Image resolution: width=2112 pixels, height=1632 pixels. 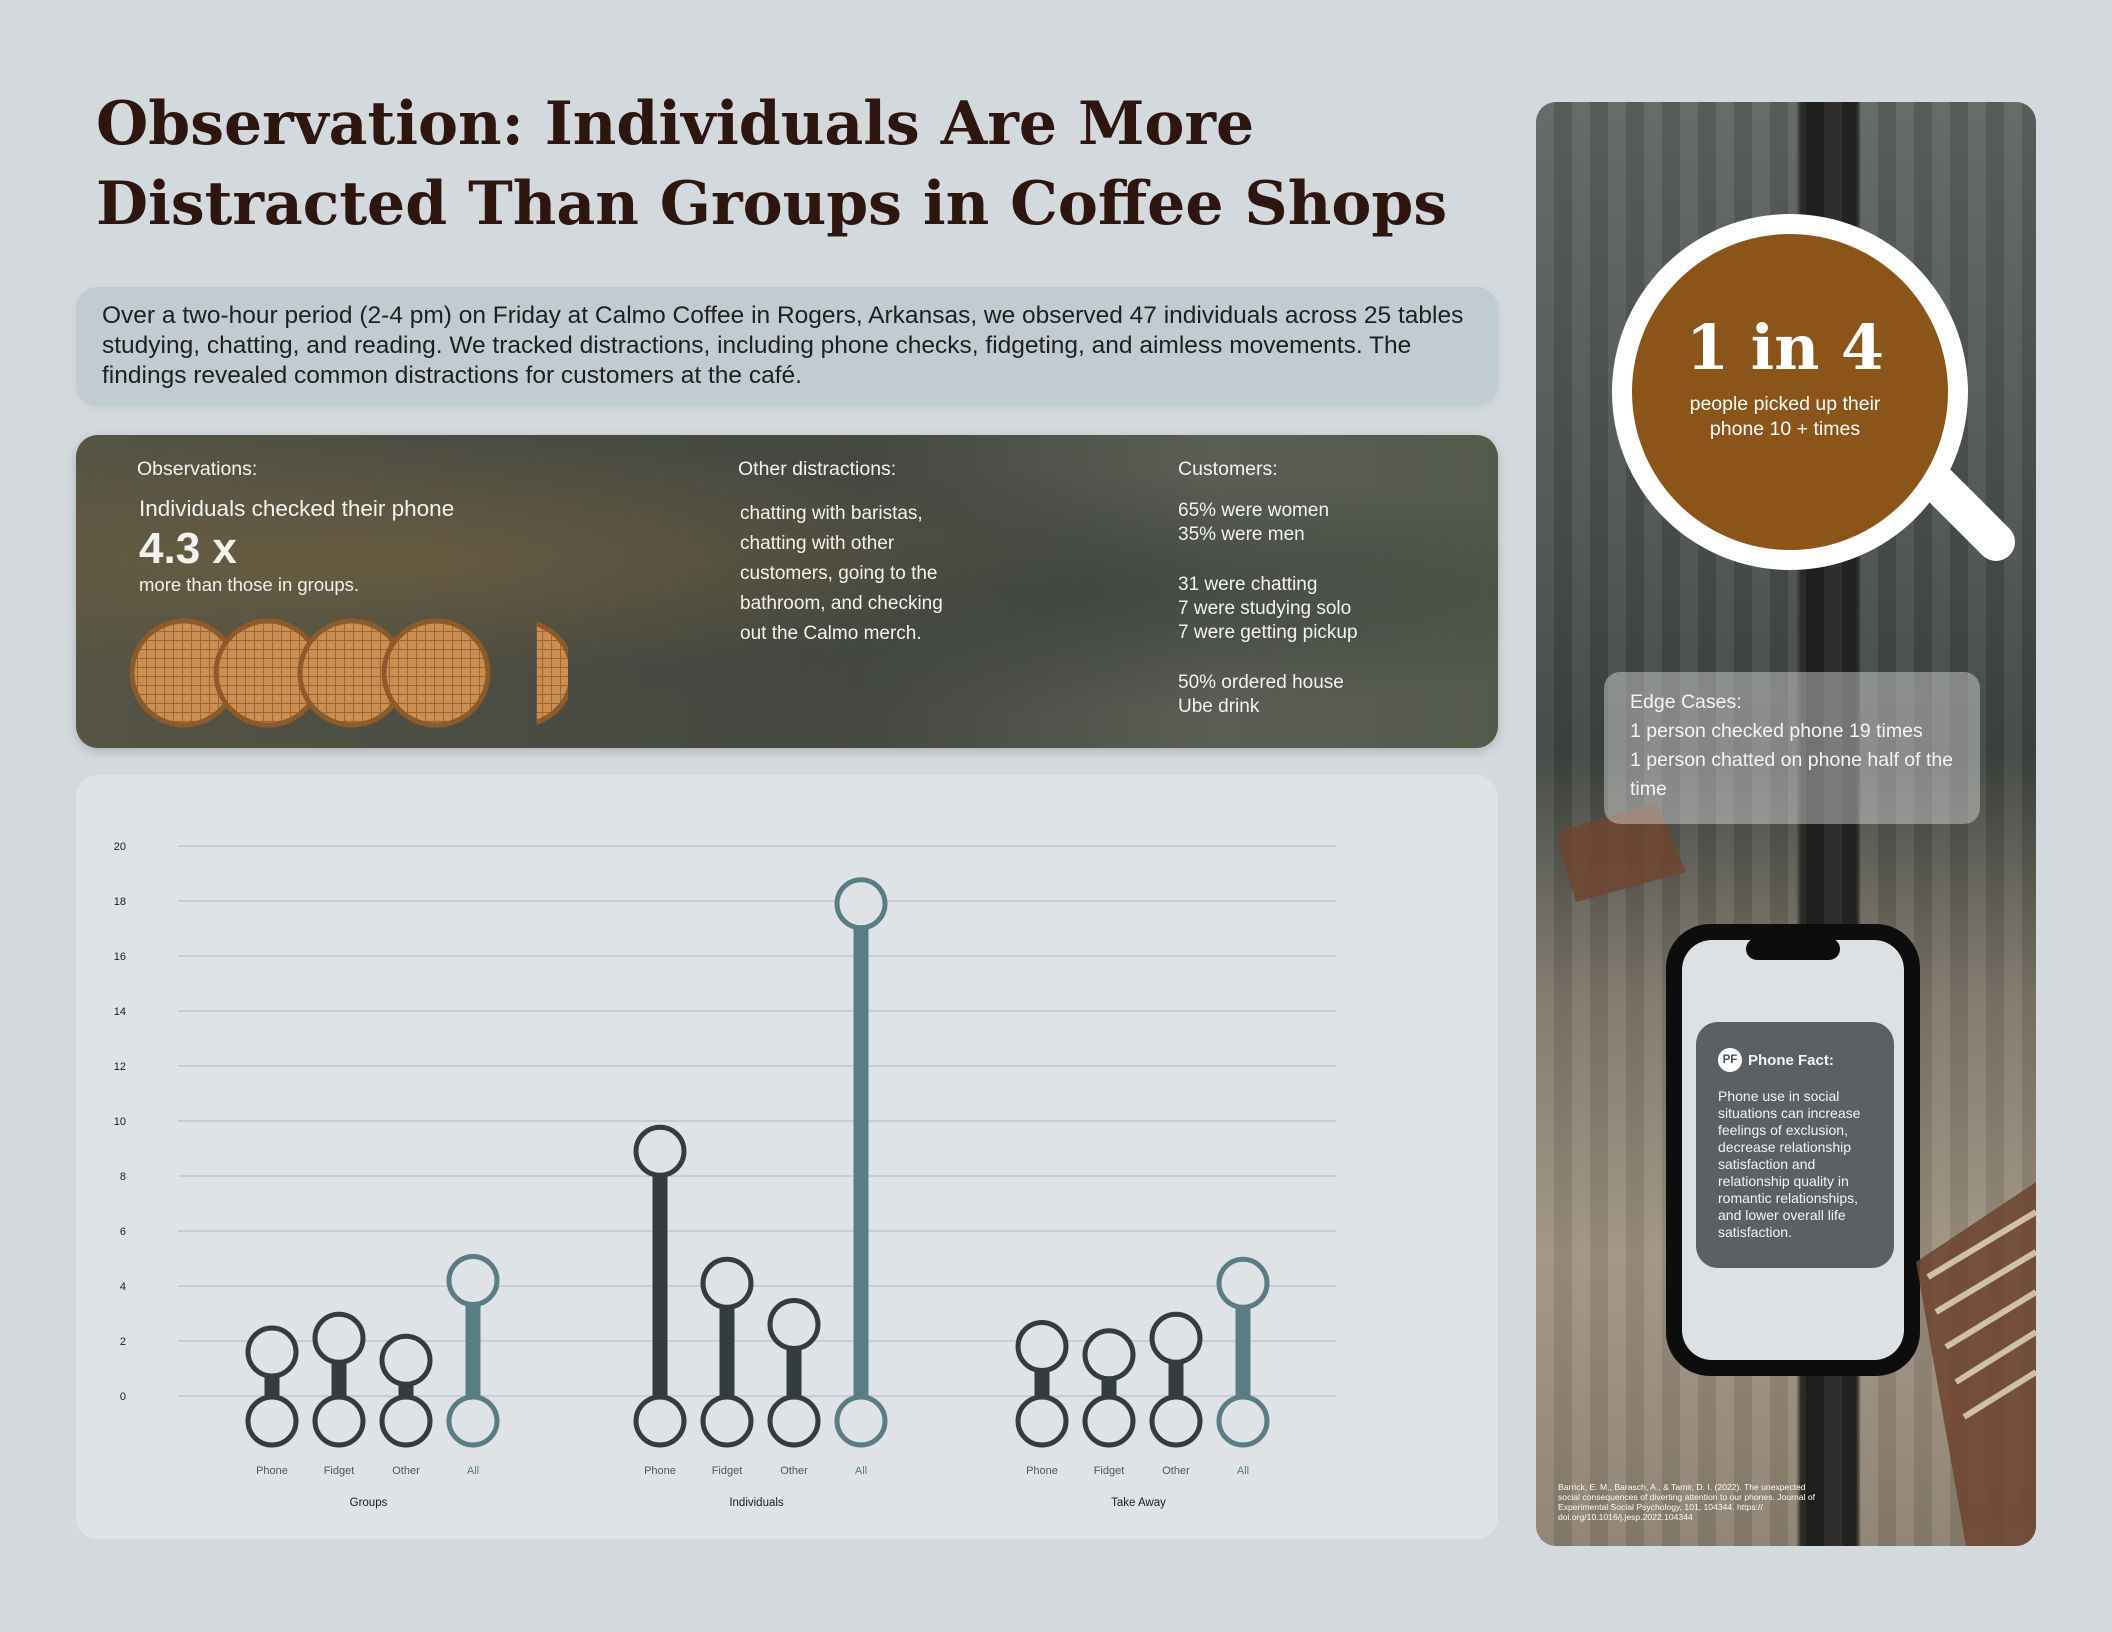 What do you see at coordinates (1328, 523) in the screenshot?
I see `customers-gender: 65% were women 35% were men` at bounding box center [1328, 523].